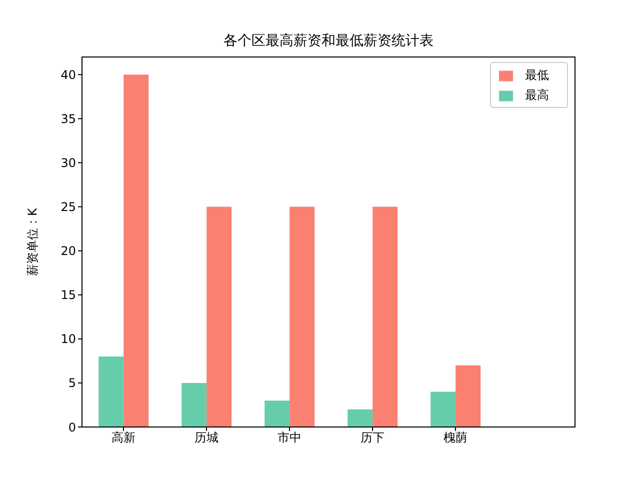  What do you see at coordinates (290, 437) in the screenshot?
I see `x-tick-label: 市中` at bounding box center [290, 437].